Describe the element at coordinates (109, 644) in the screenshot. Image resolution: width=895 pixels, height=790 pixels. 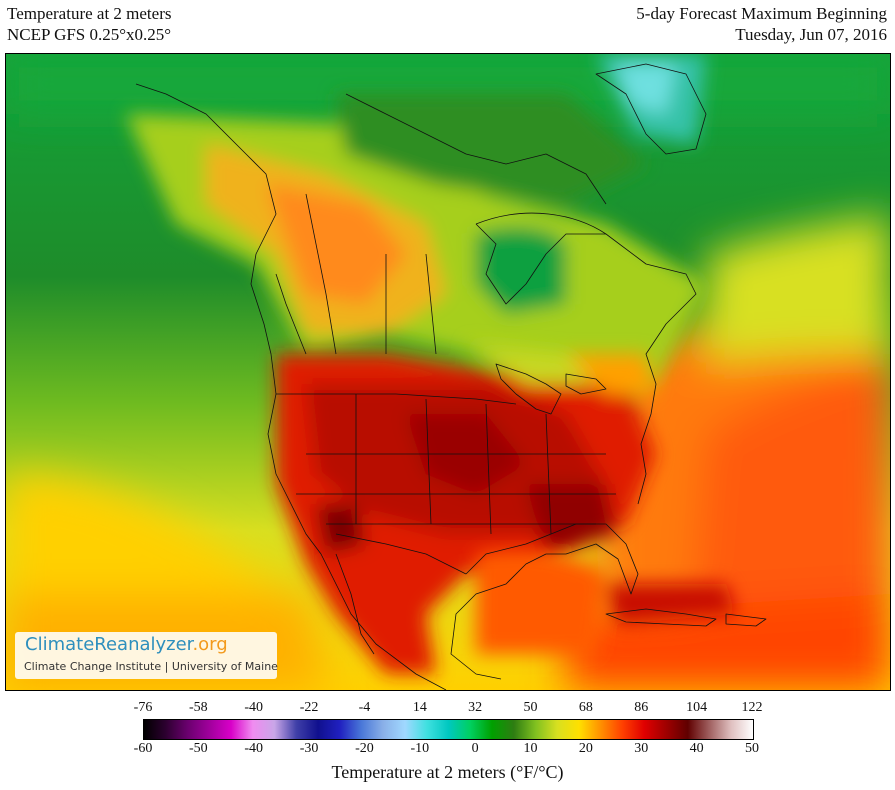
I see `logo-name: ClimateReanalyzer` at that location.